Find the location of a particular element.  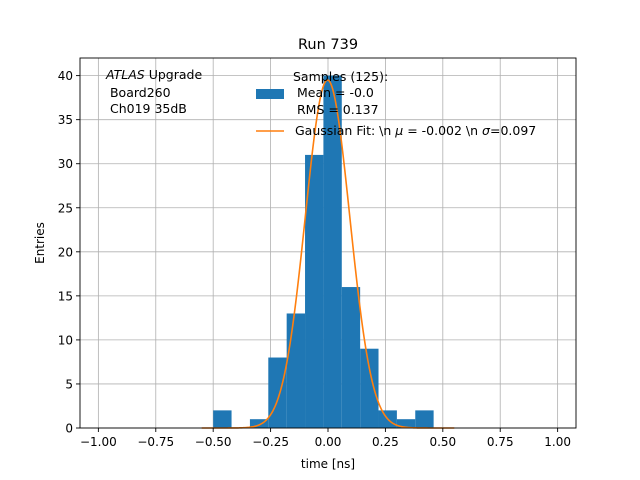

annotation-line-1: ATLAS Upgrade is located at coordinates (153, 74).